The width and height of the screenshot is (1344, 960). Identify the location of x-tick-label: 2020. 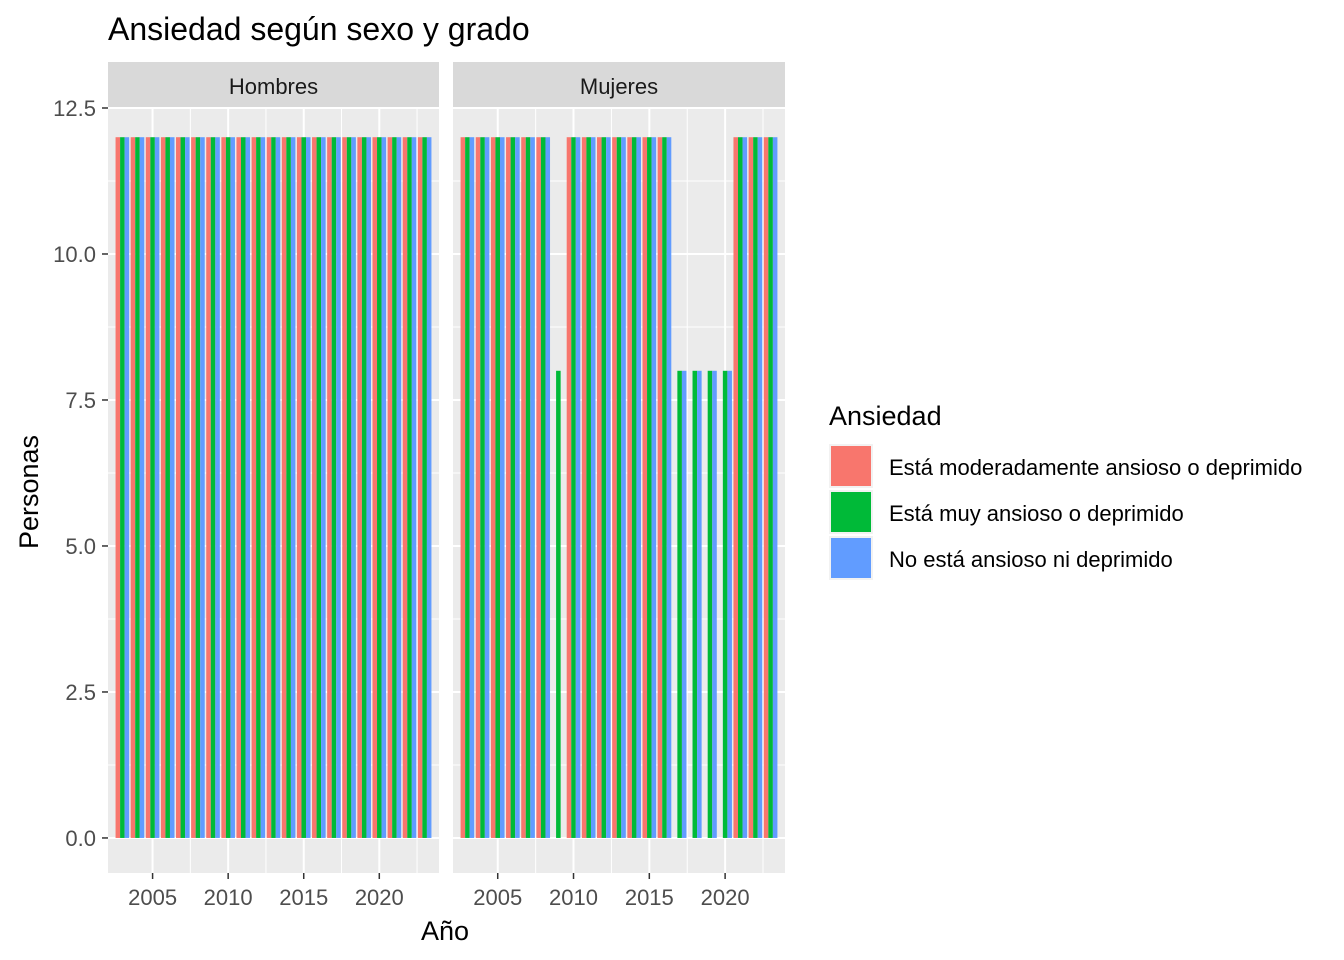
(379, 897).